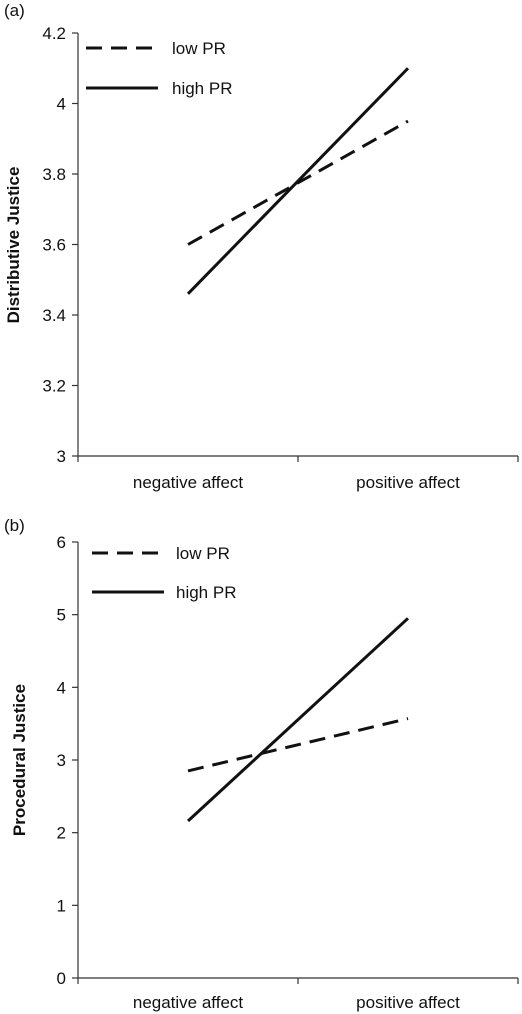 The width and height of the screenshot is (522, 1014). Describe the element at coordinates (54, 315) in the screenshot. I see `y-tick-label: 3.4` at that location.